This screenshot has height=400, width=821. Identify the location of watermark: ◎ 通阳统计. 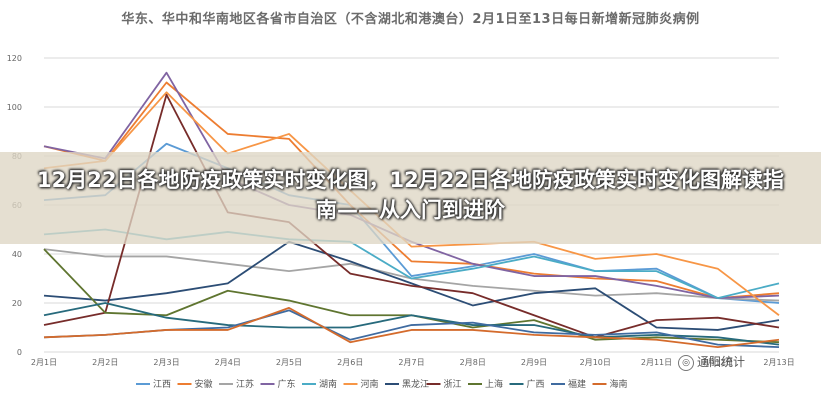
(711, 362).